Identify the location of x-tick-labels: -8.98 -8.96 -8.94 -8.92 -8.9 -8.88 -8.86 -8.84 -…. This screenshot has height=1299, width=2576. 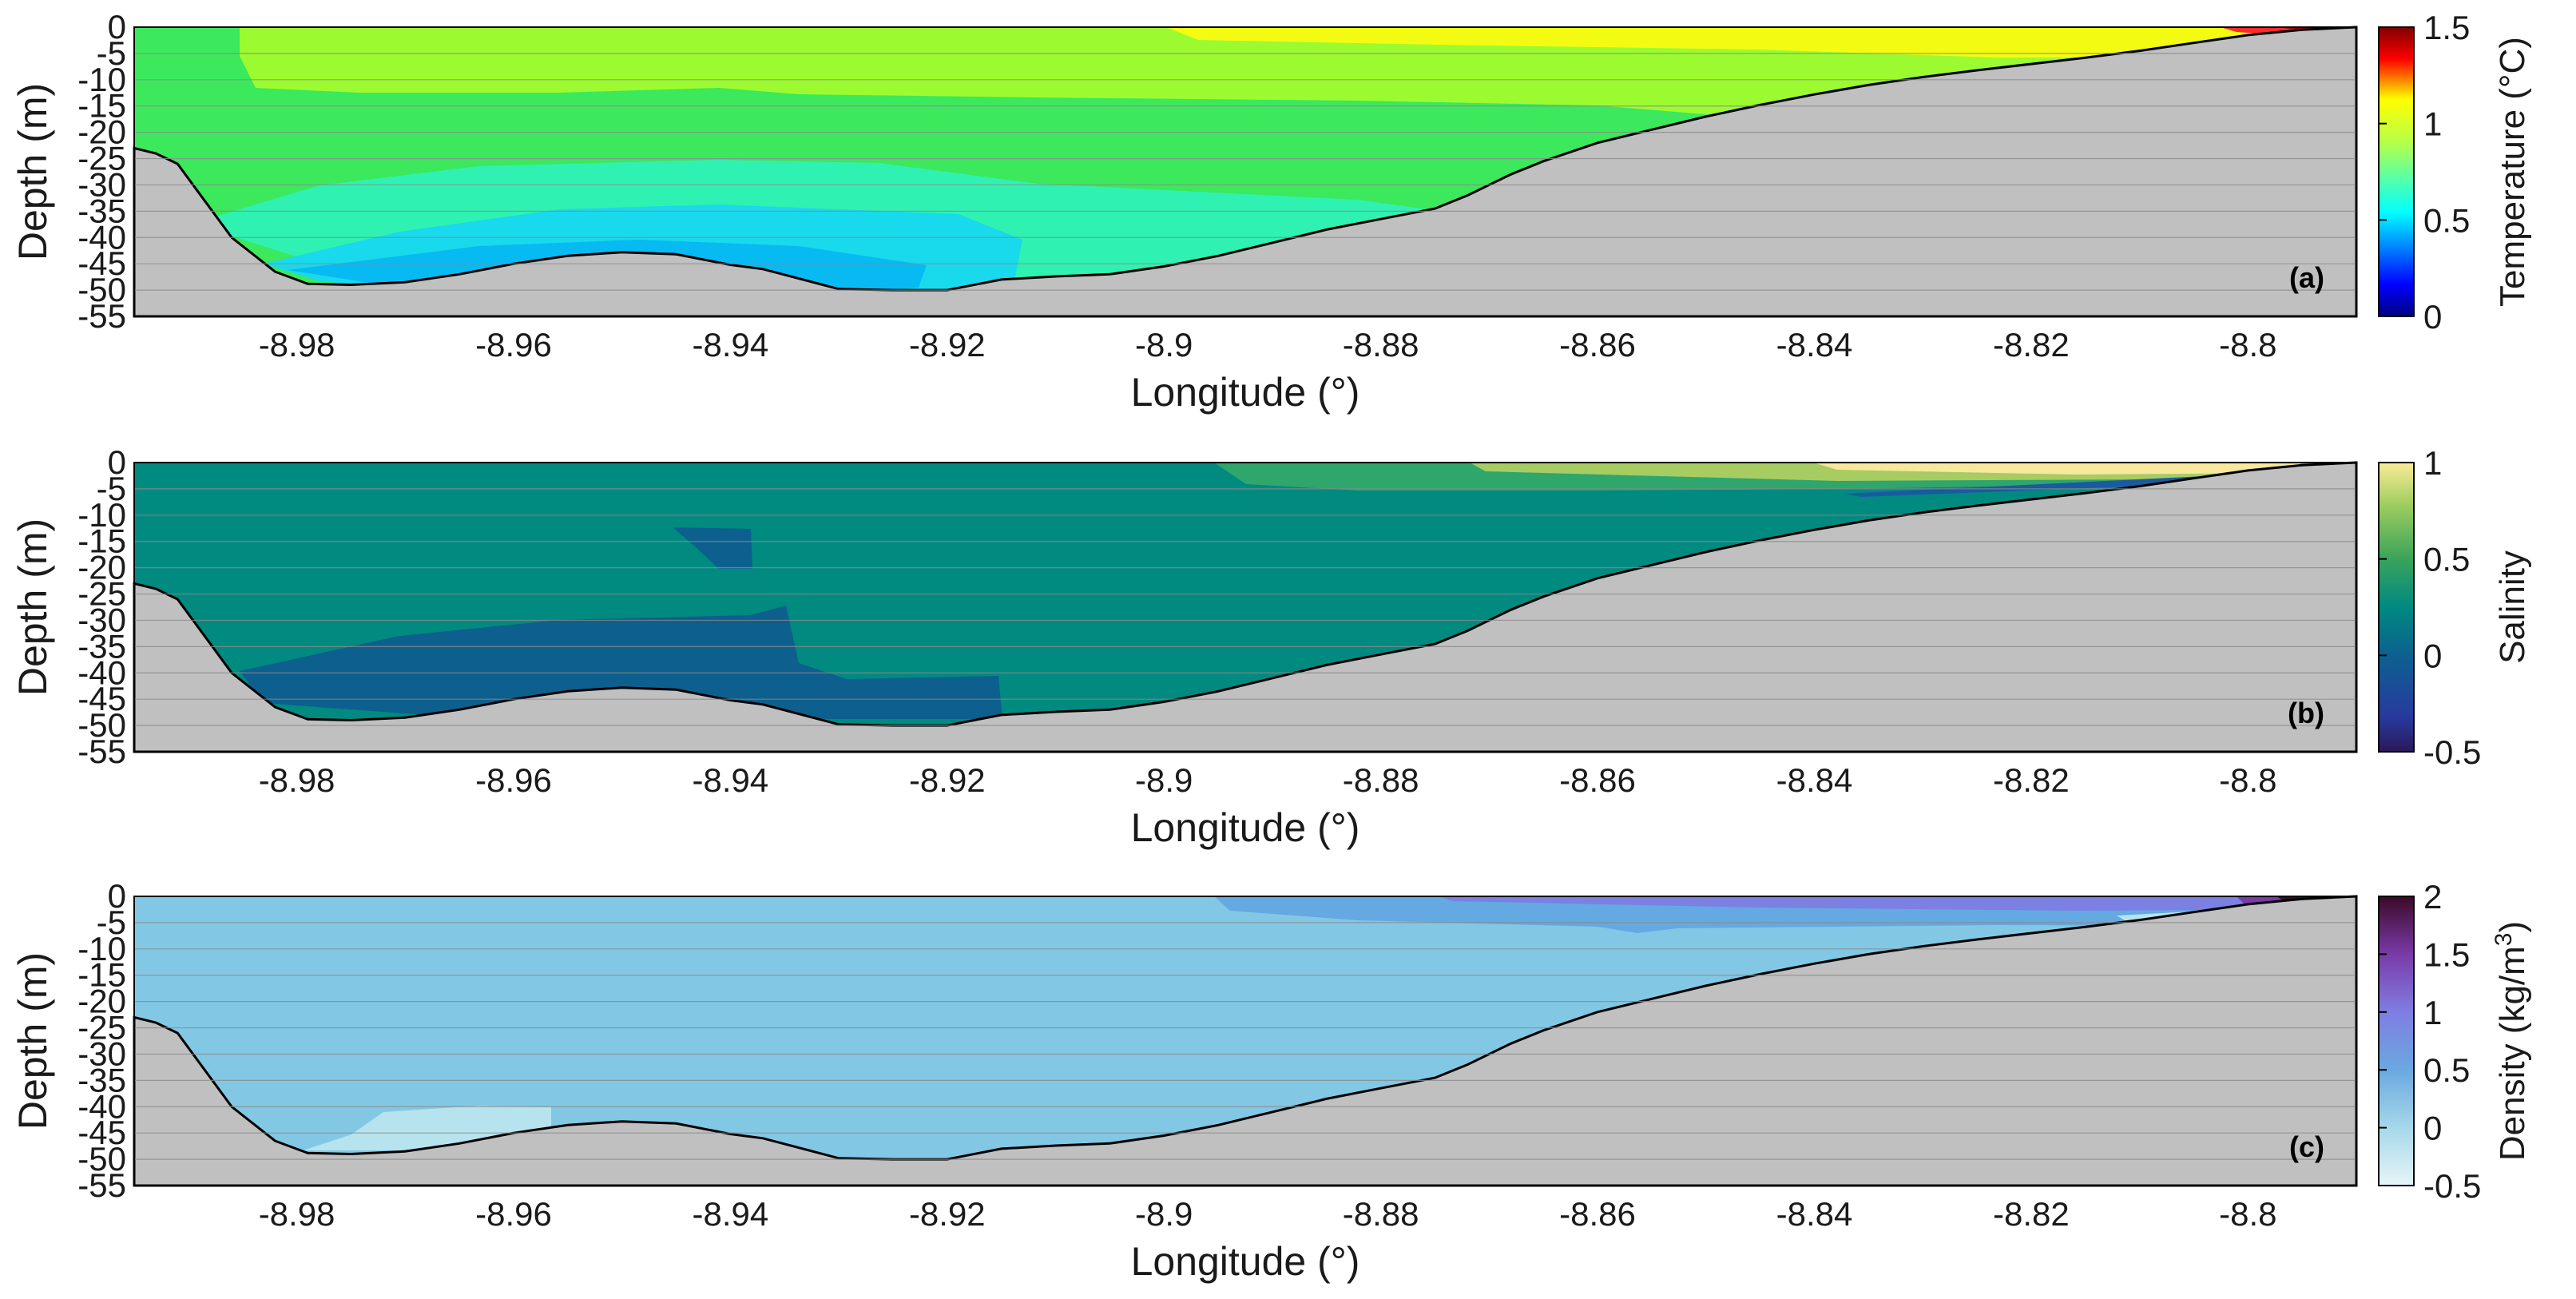
(1268, 344).